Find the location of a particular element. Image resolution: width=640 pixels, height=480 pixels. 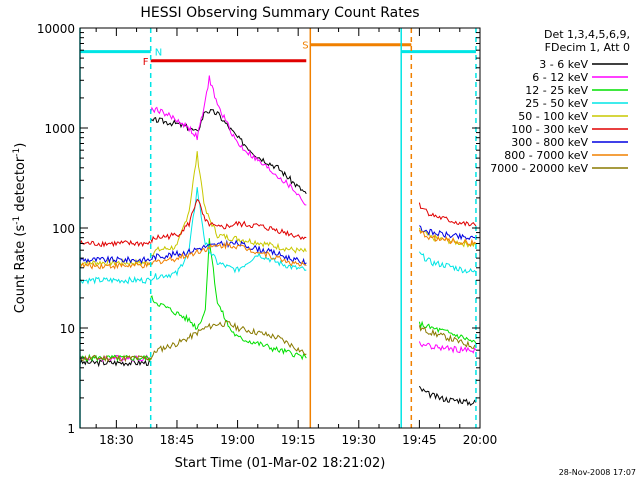

legend-label-100-300-kev: 100 - 300 keV is located at coordinates (549, 129).